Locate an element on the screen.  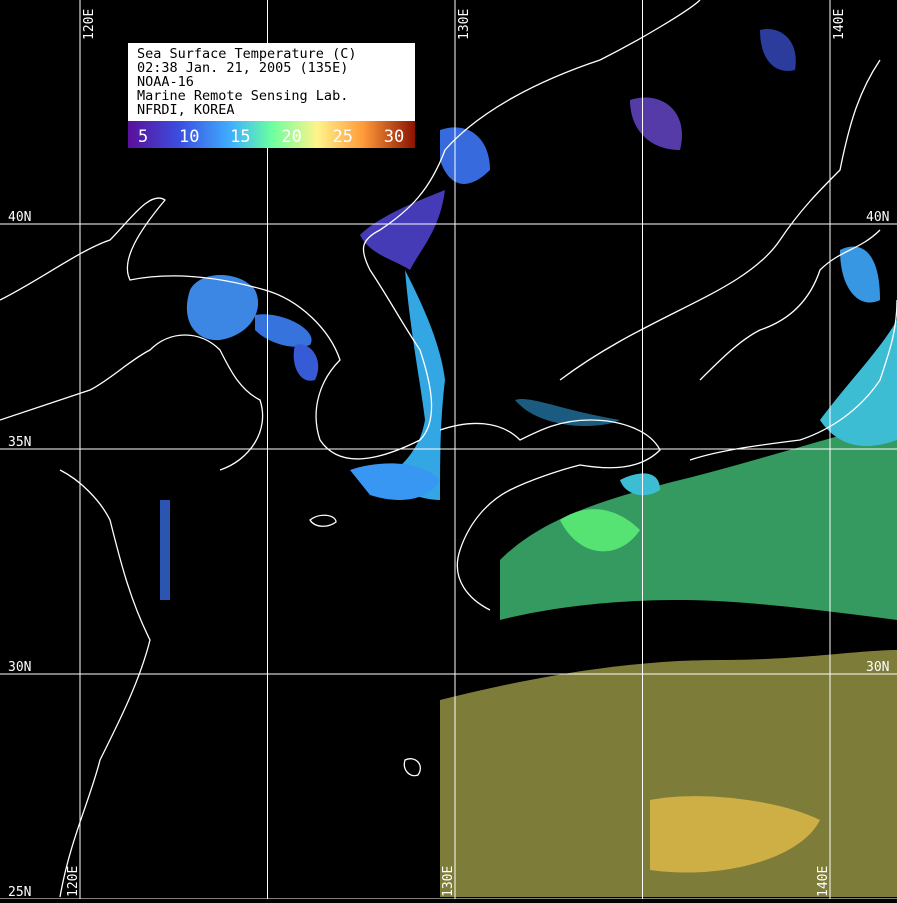
colorbar is located at coordinates (271, 134).